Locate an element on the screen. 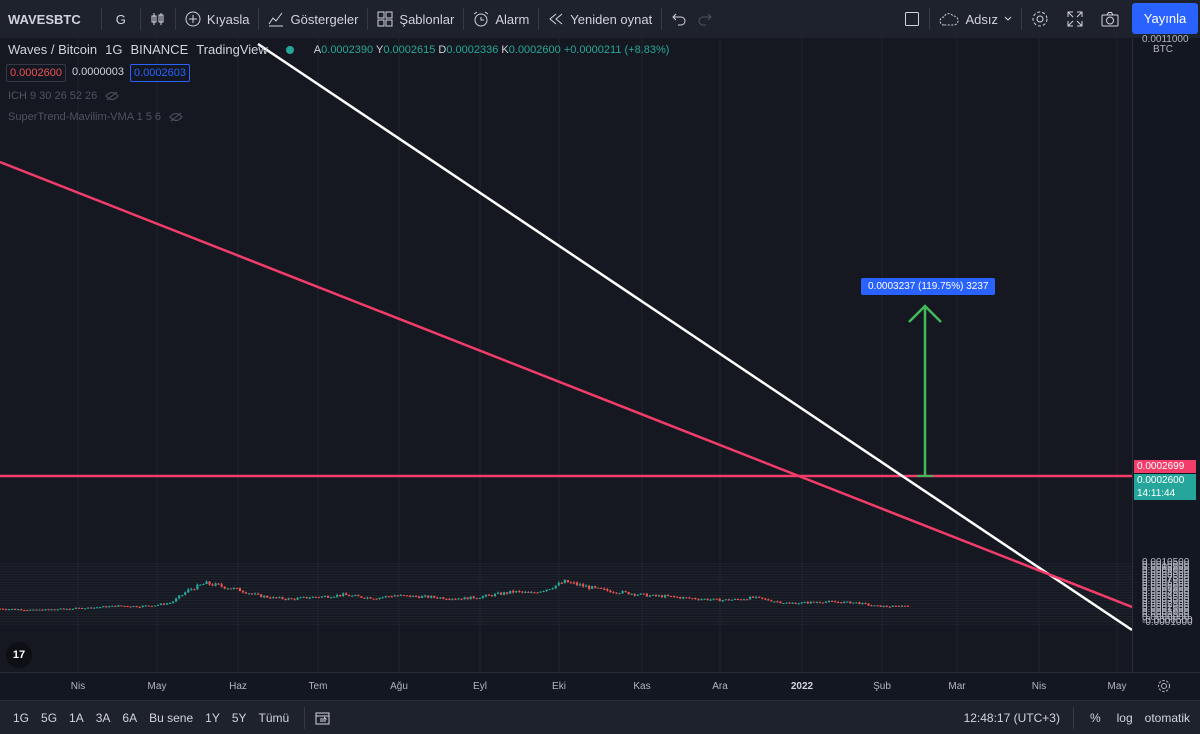  templates-button: Şablonlar is located at coordinates (415, 19).